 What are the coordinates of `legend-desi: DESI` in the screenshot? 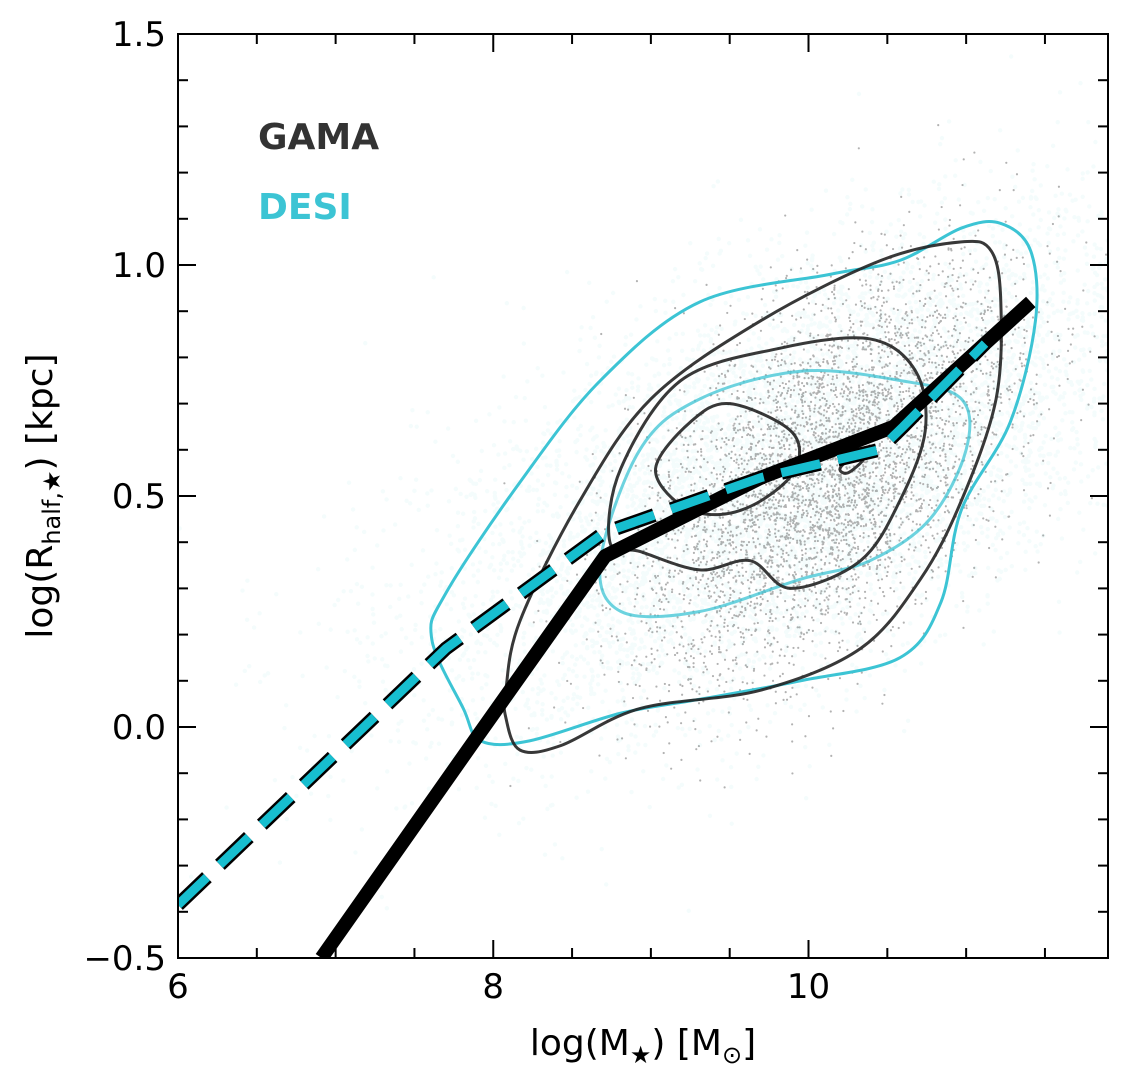 It's located at (305, 207).